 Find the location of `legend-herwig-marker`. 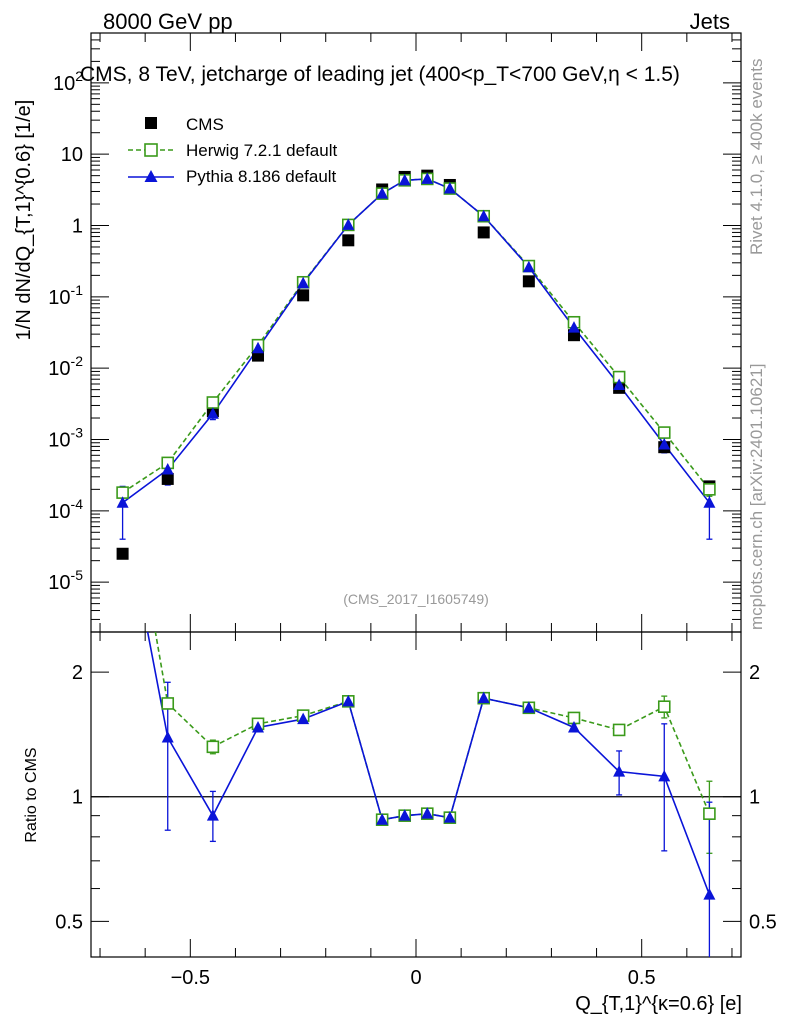

legend-herwig-marker is located at coordinates (151, 150).